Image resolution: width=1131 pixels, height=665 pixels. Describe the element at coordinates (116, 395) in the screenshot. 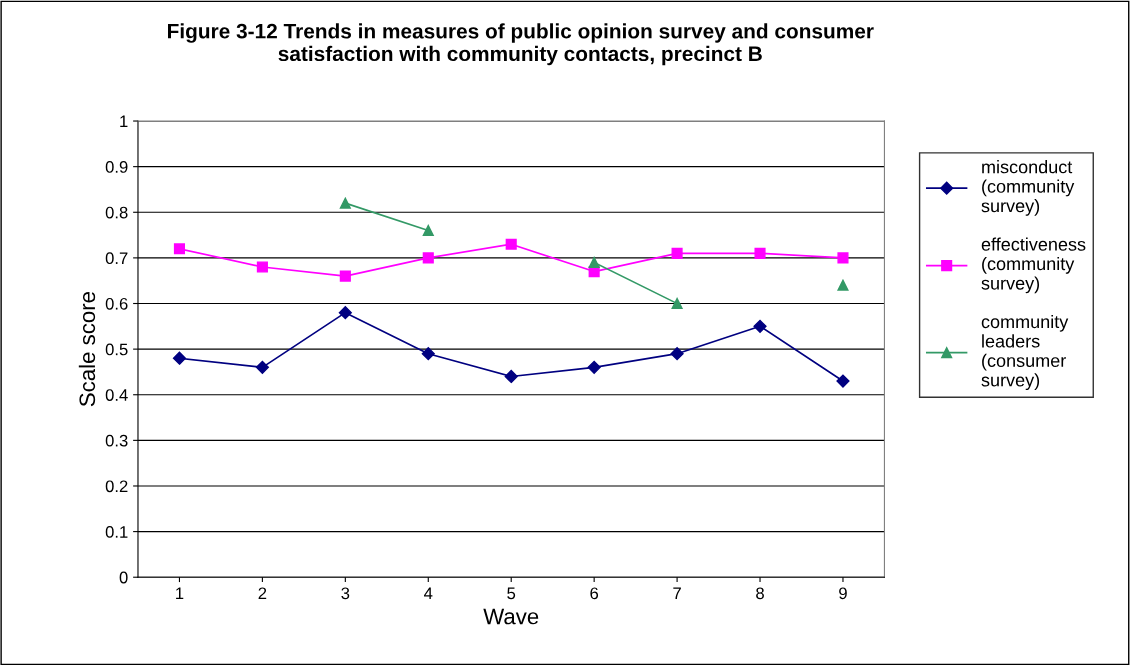

I see `y-tick-label: 0.4` at that location.